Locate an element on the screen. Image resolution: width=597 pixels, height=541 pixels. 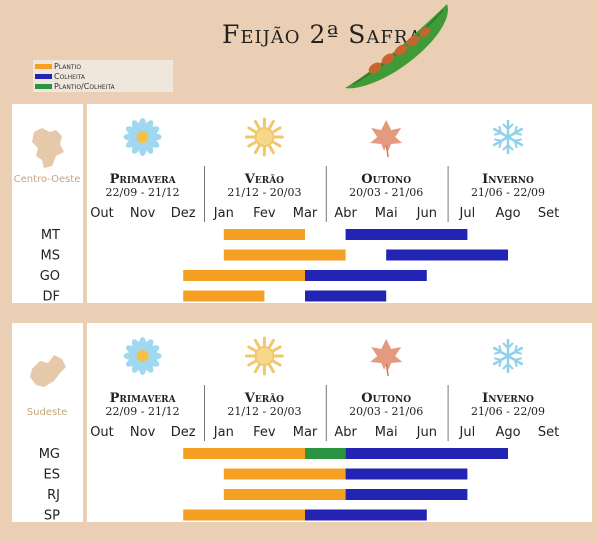
state-label: MS is located at coordinates (50, 256).